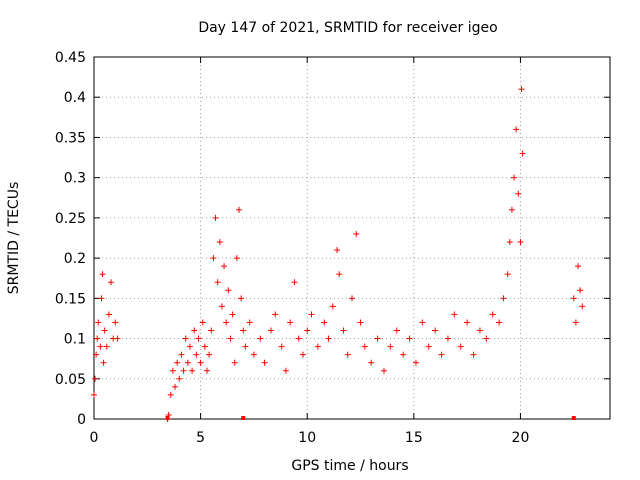  What do you see at coordinates (75, 259) in the screenshot?
I see `y-tick-label: 0.2` at bounding box center [75, 259].